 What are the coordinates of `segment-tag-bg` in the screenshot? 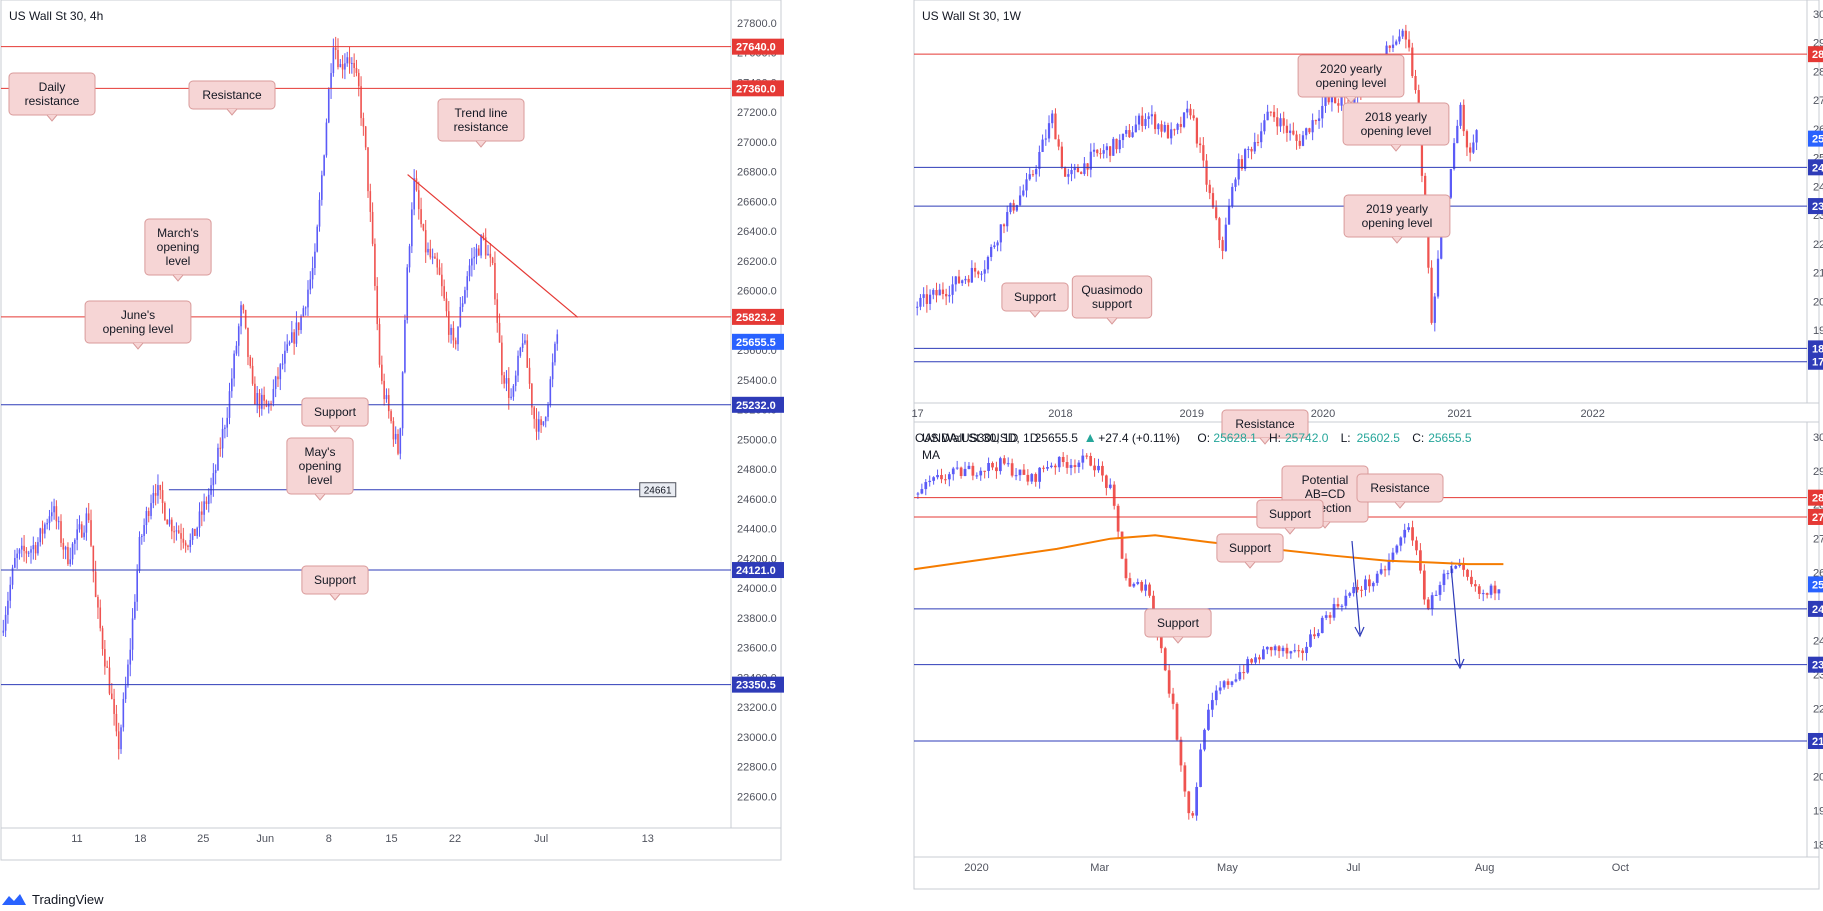 It's located at (658, 490).